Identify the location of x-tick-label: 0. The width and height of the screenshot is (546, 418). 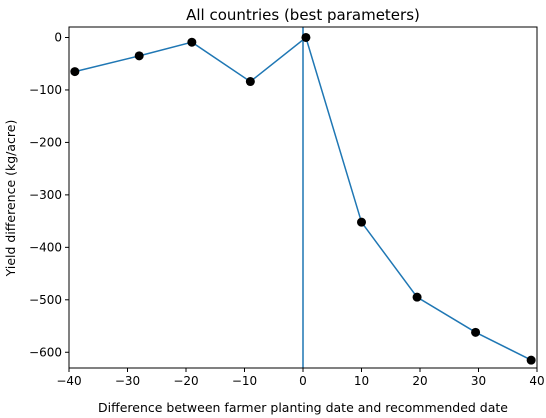
(303, 381).